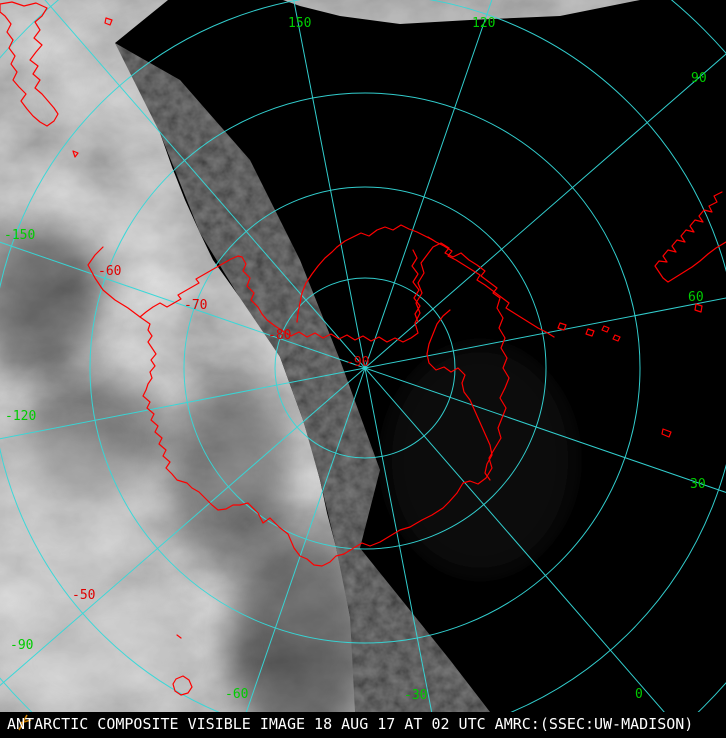 The width and height of the screenshot is (726, 738). I want to click on ice-shelf-front-west, so click(317, 284).